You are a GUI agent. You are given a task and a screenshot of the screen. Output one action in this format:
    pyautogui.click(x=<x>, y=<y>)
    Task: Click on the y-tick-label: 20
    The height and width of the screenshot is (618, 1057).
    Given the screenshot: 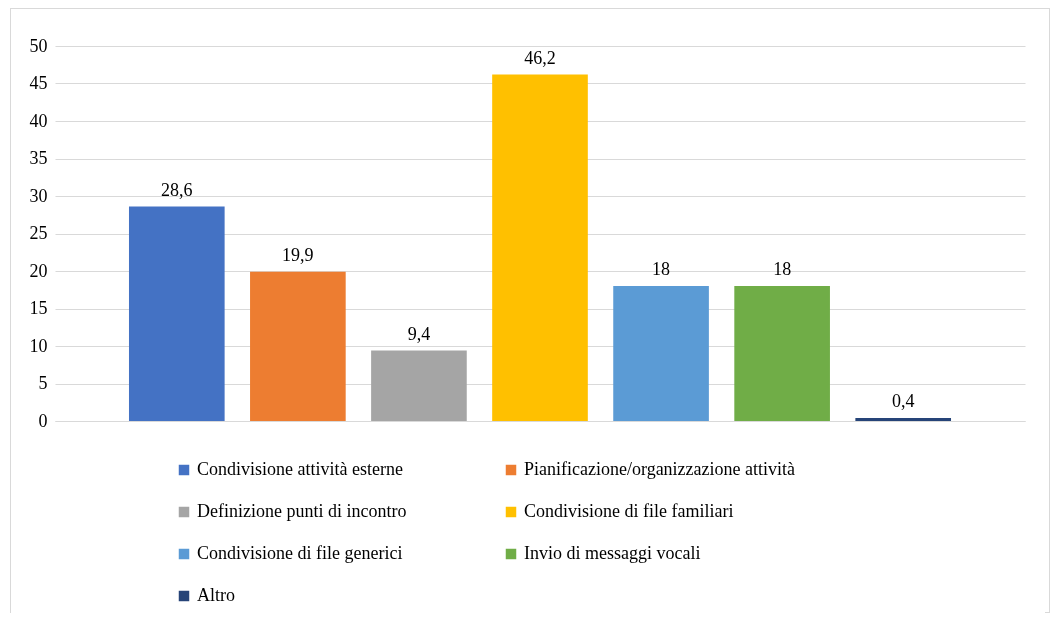 What is the action you would take?
    pyautogui.click(x=38, y=270)
    